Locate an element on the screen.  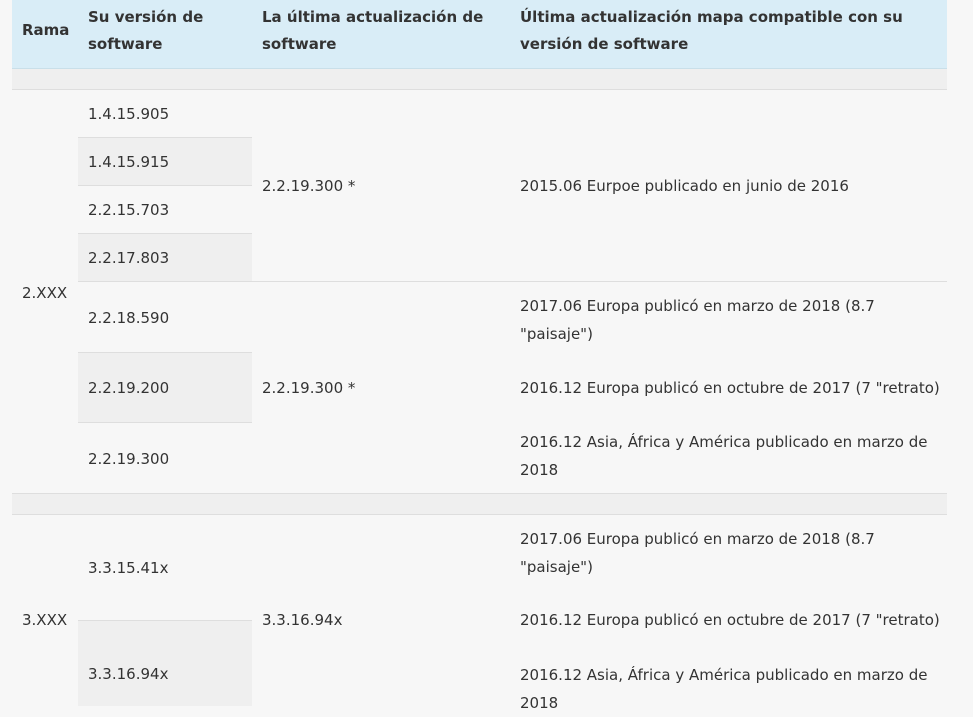
latest-version-cell: 3.3.16.94x is located at coordinates (302, 620).